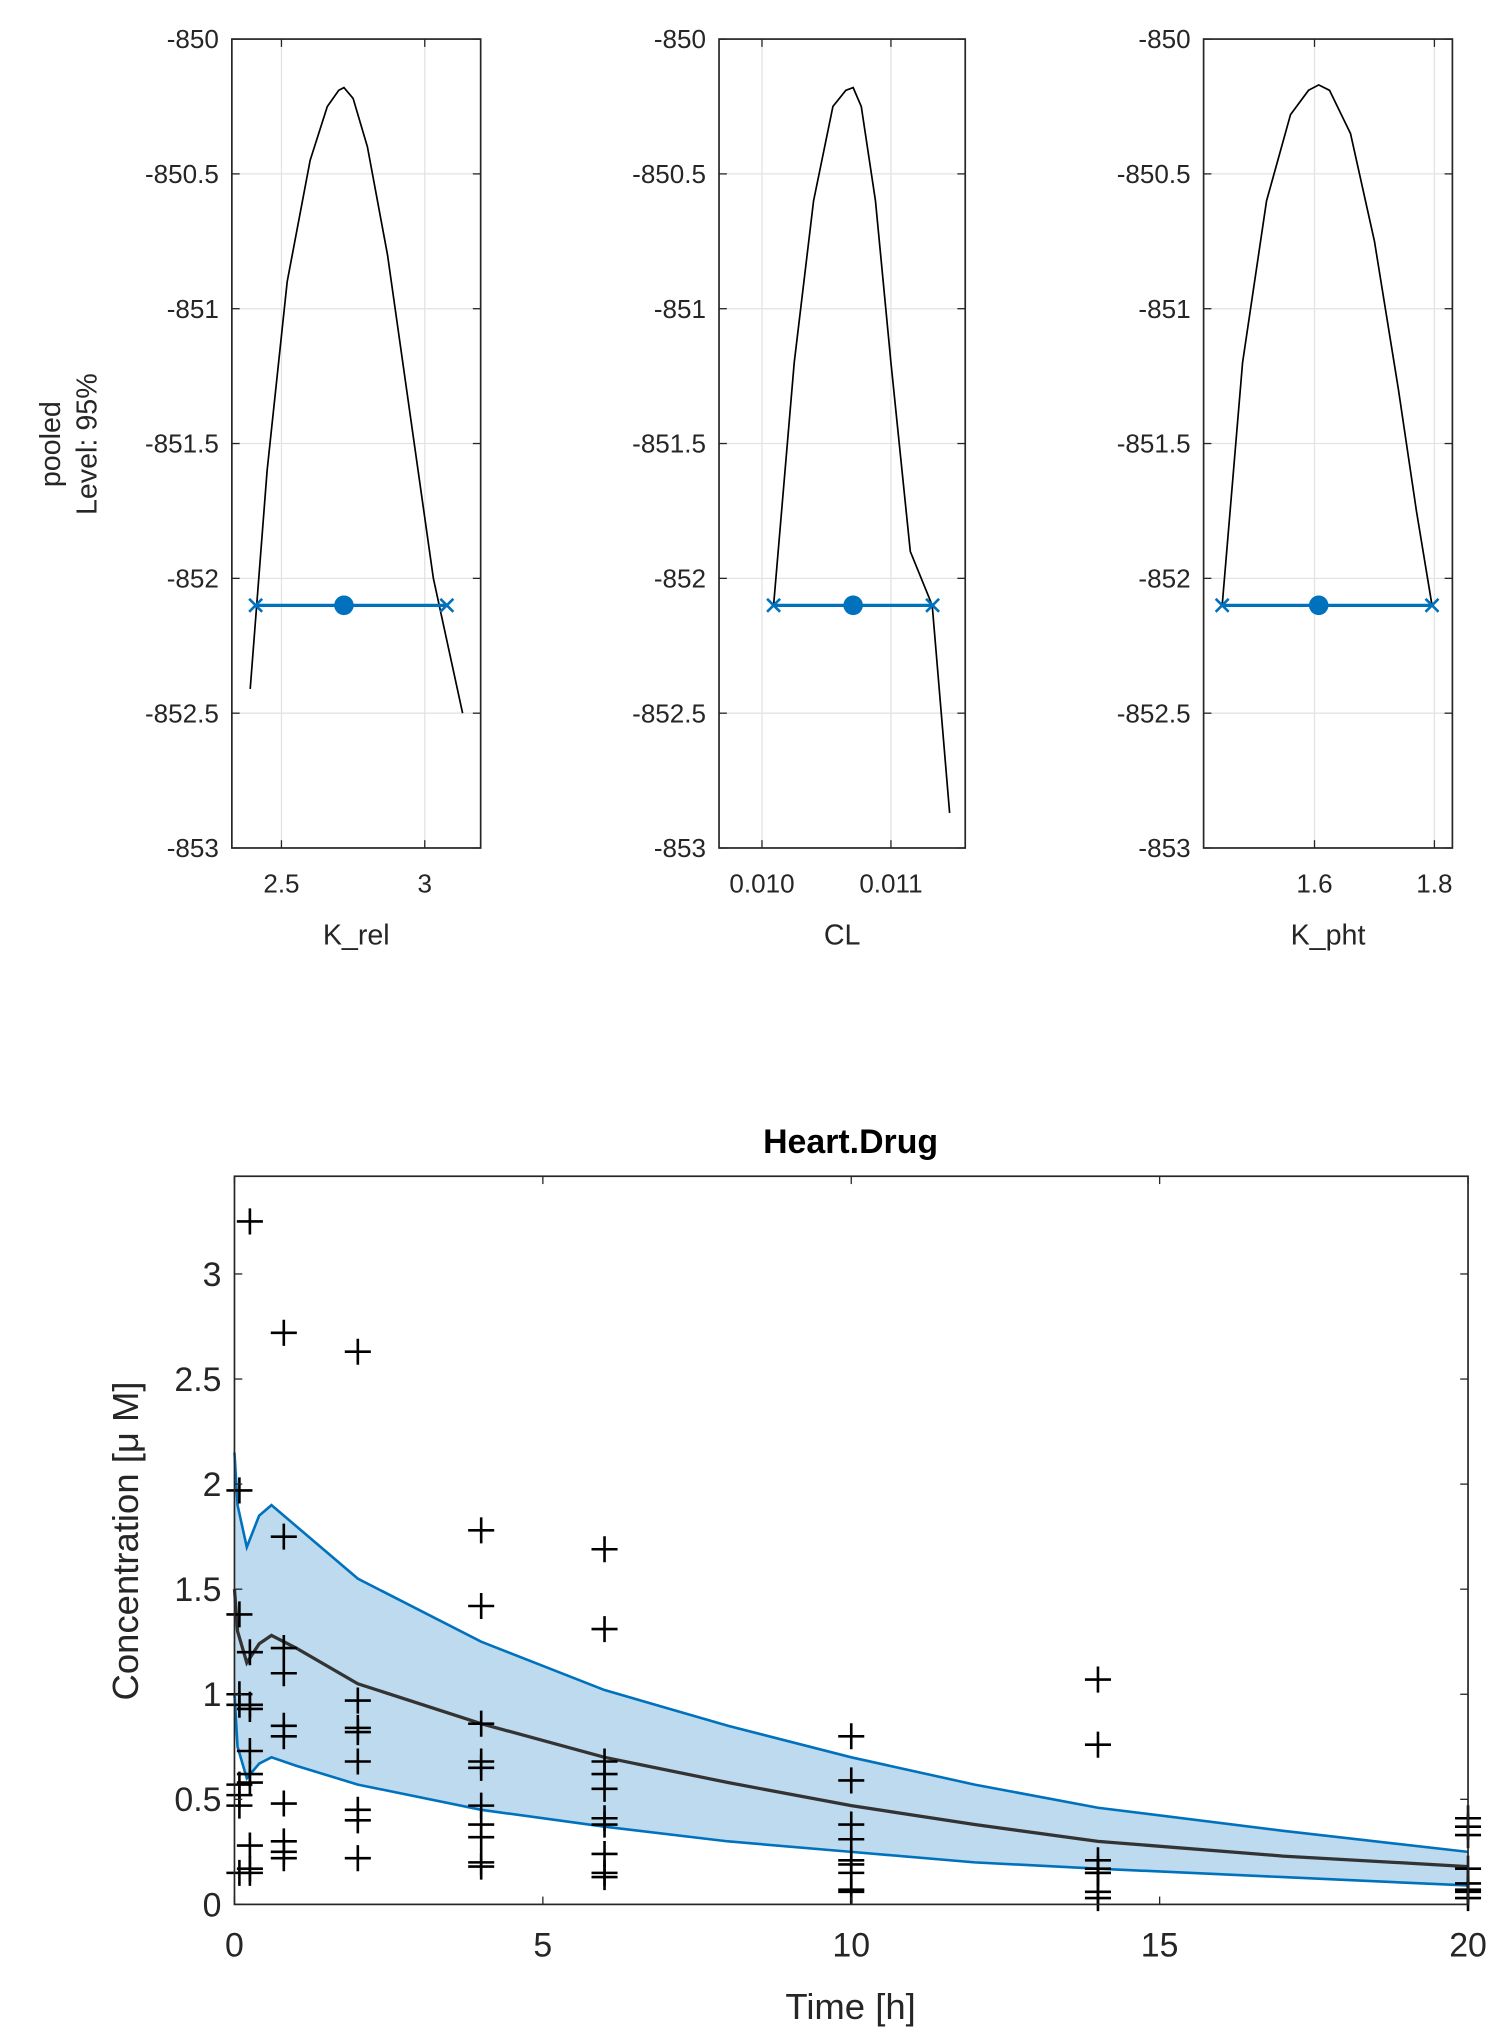 This screenshot has width=1511, height=2027. What do you see at coordinates (1468, 1946) in the screenshot?
I see `x-tick-label: 20` at bounding box center [1468, 1946].